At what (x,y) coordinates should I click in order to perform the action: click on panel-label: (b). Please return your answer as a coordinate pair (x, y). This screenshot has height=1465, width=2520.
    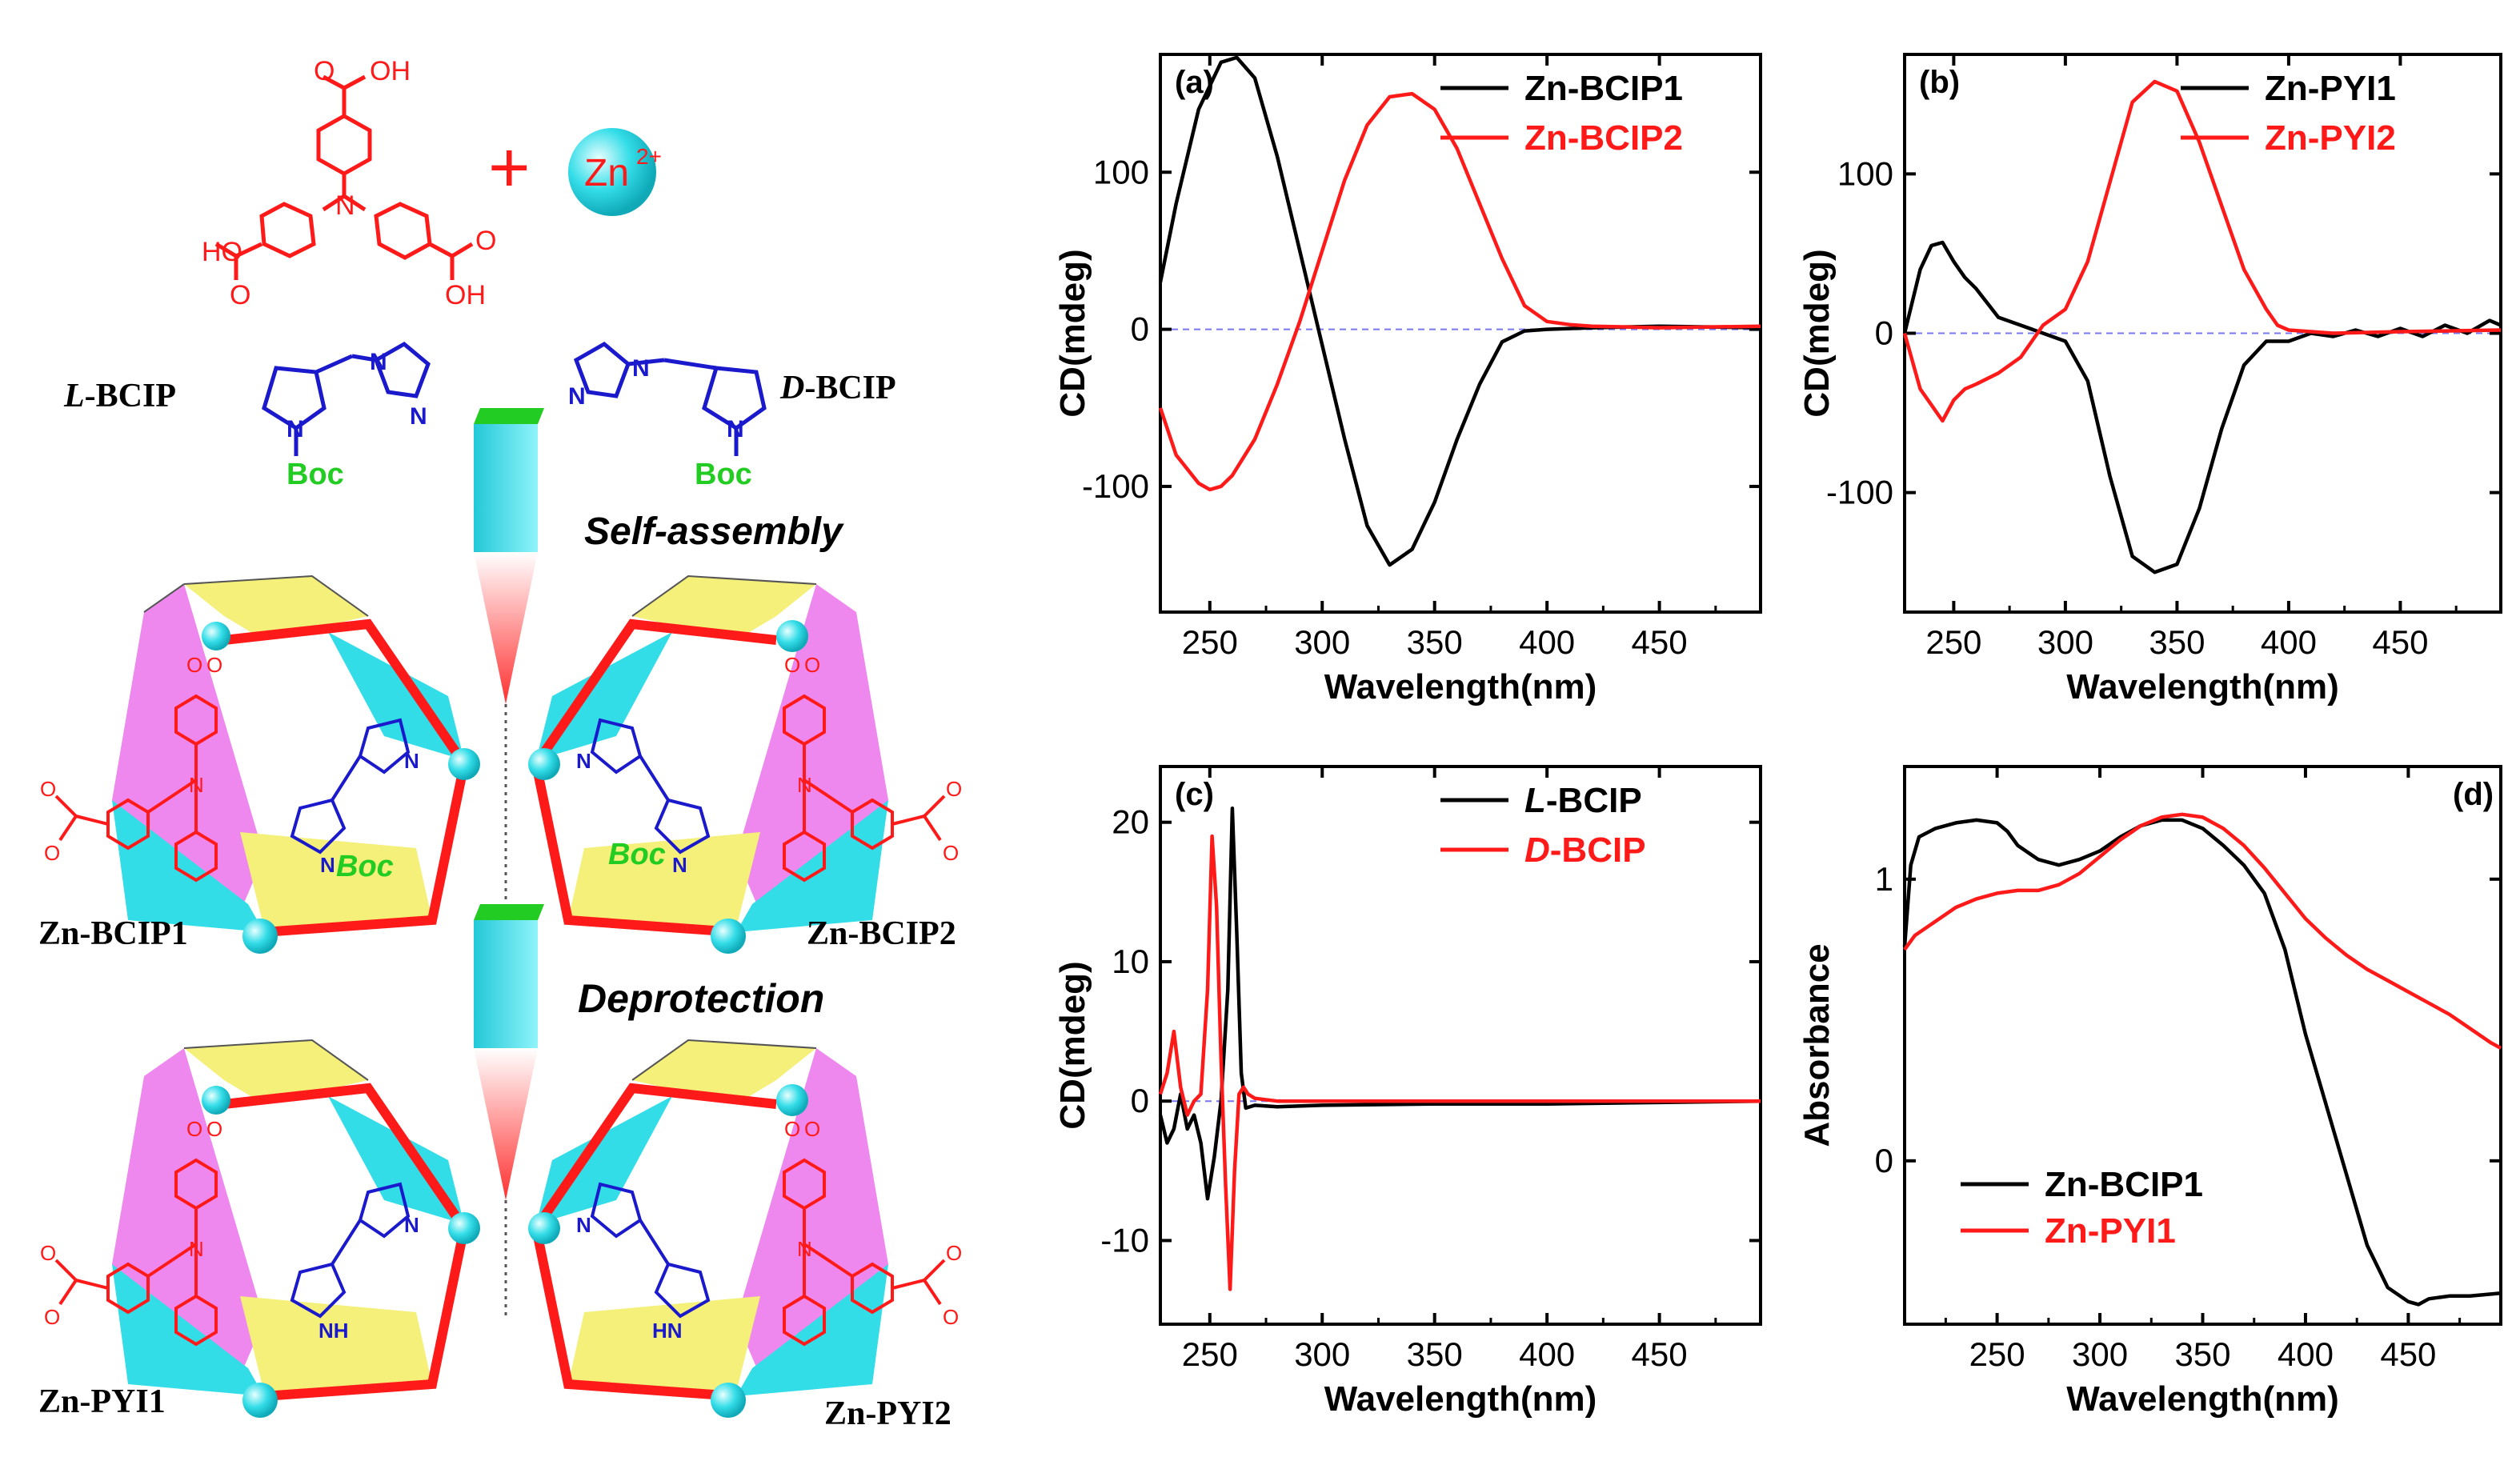
    Looking at the image, I should click on (1939, 82).